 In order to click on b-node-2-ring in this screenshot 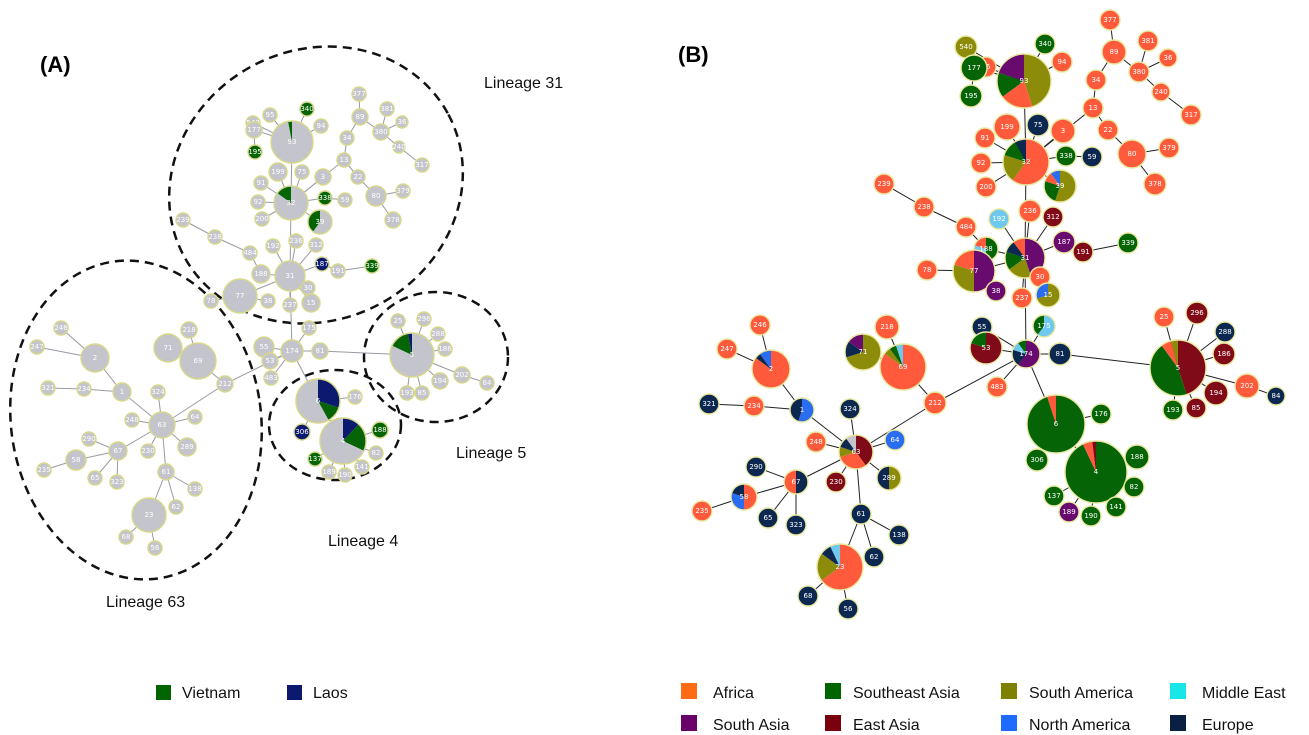, I will do `click(771, 369)`.